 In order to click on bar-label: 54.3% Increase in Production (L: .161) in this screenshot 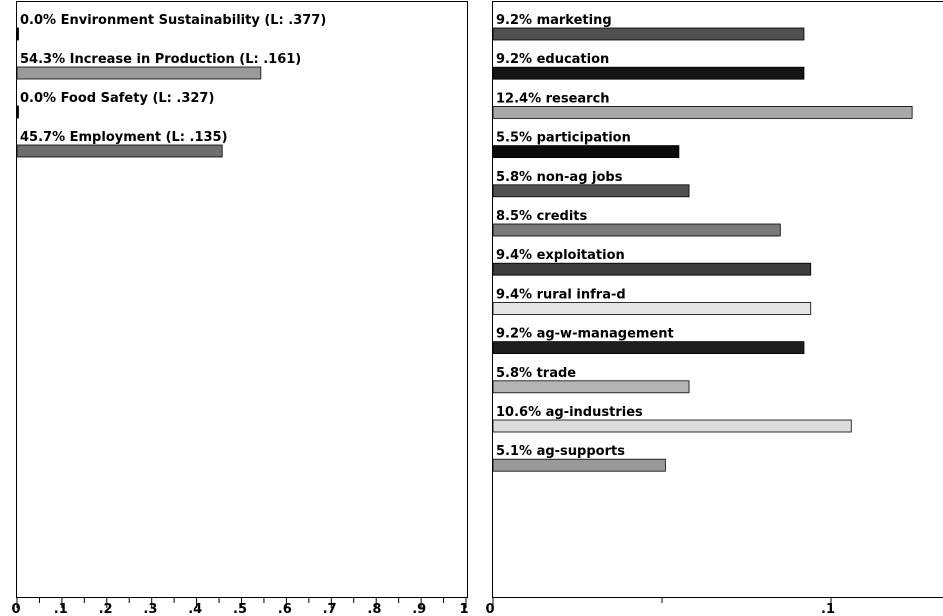, I will do `click(160, 59)`.